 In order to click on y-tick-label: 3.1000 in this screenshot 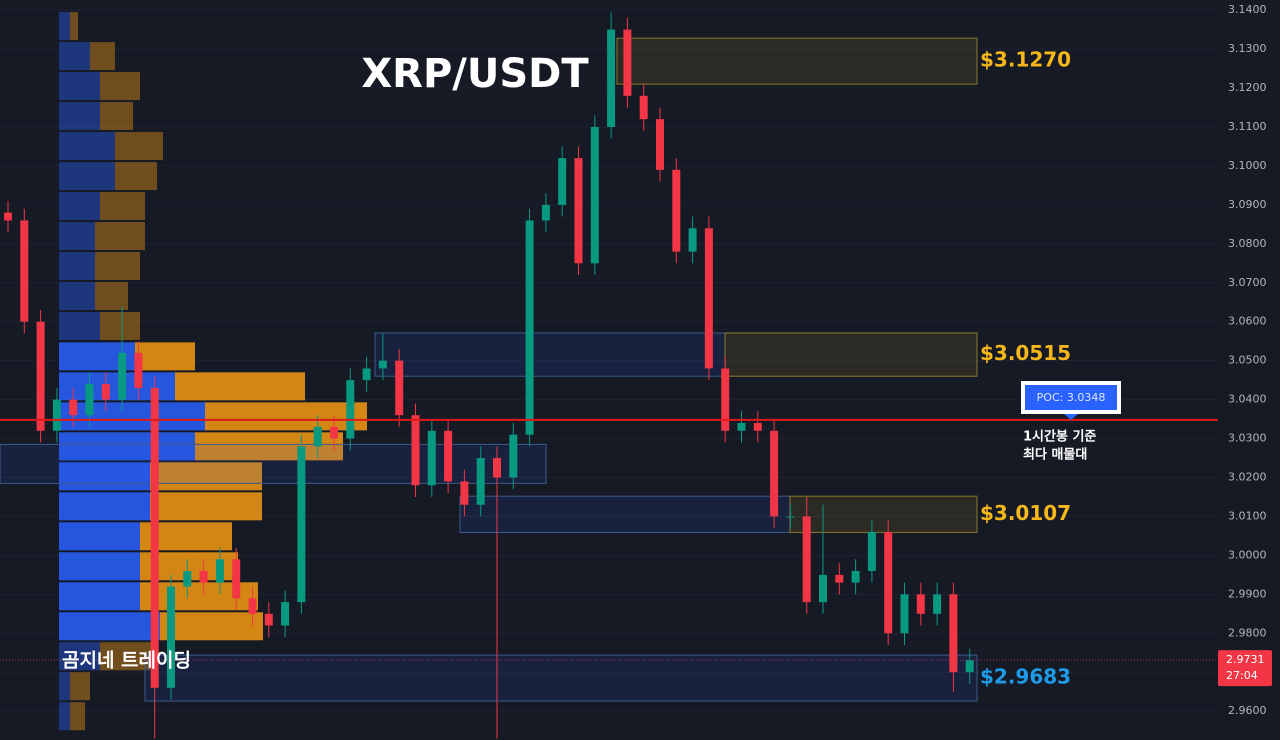, I will do `click(1247, 165)`.